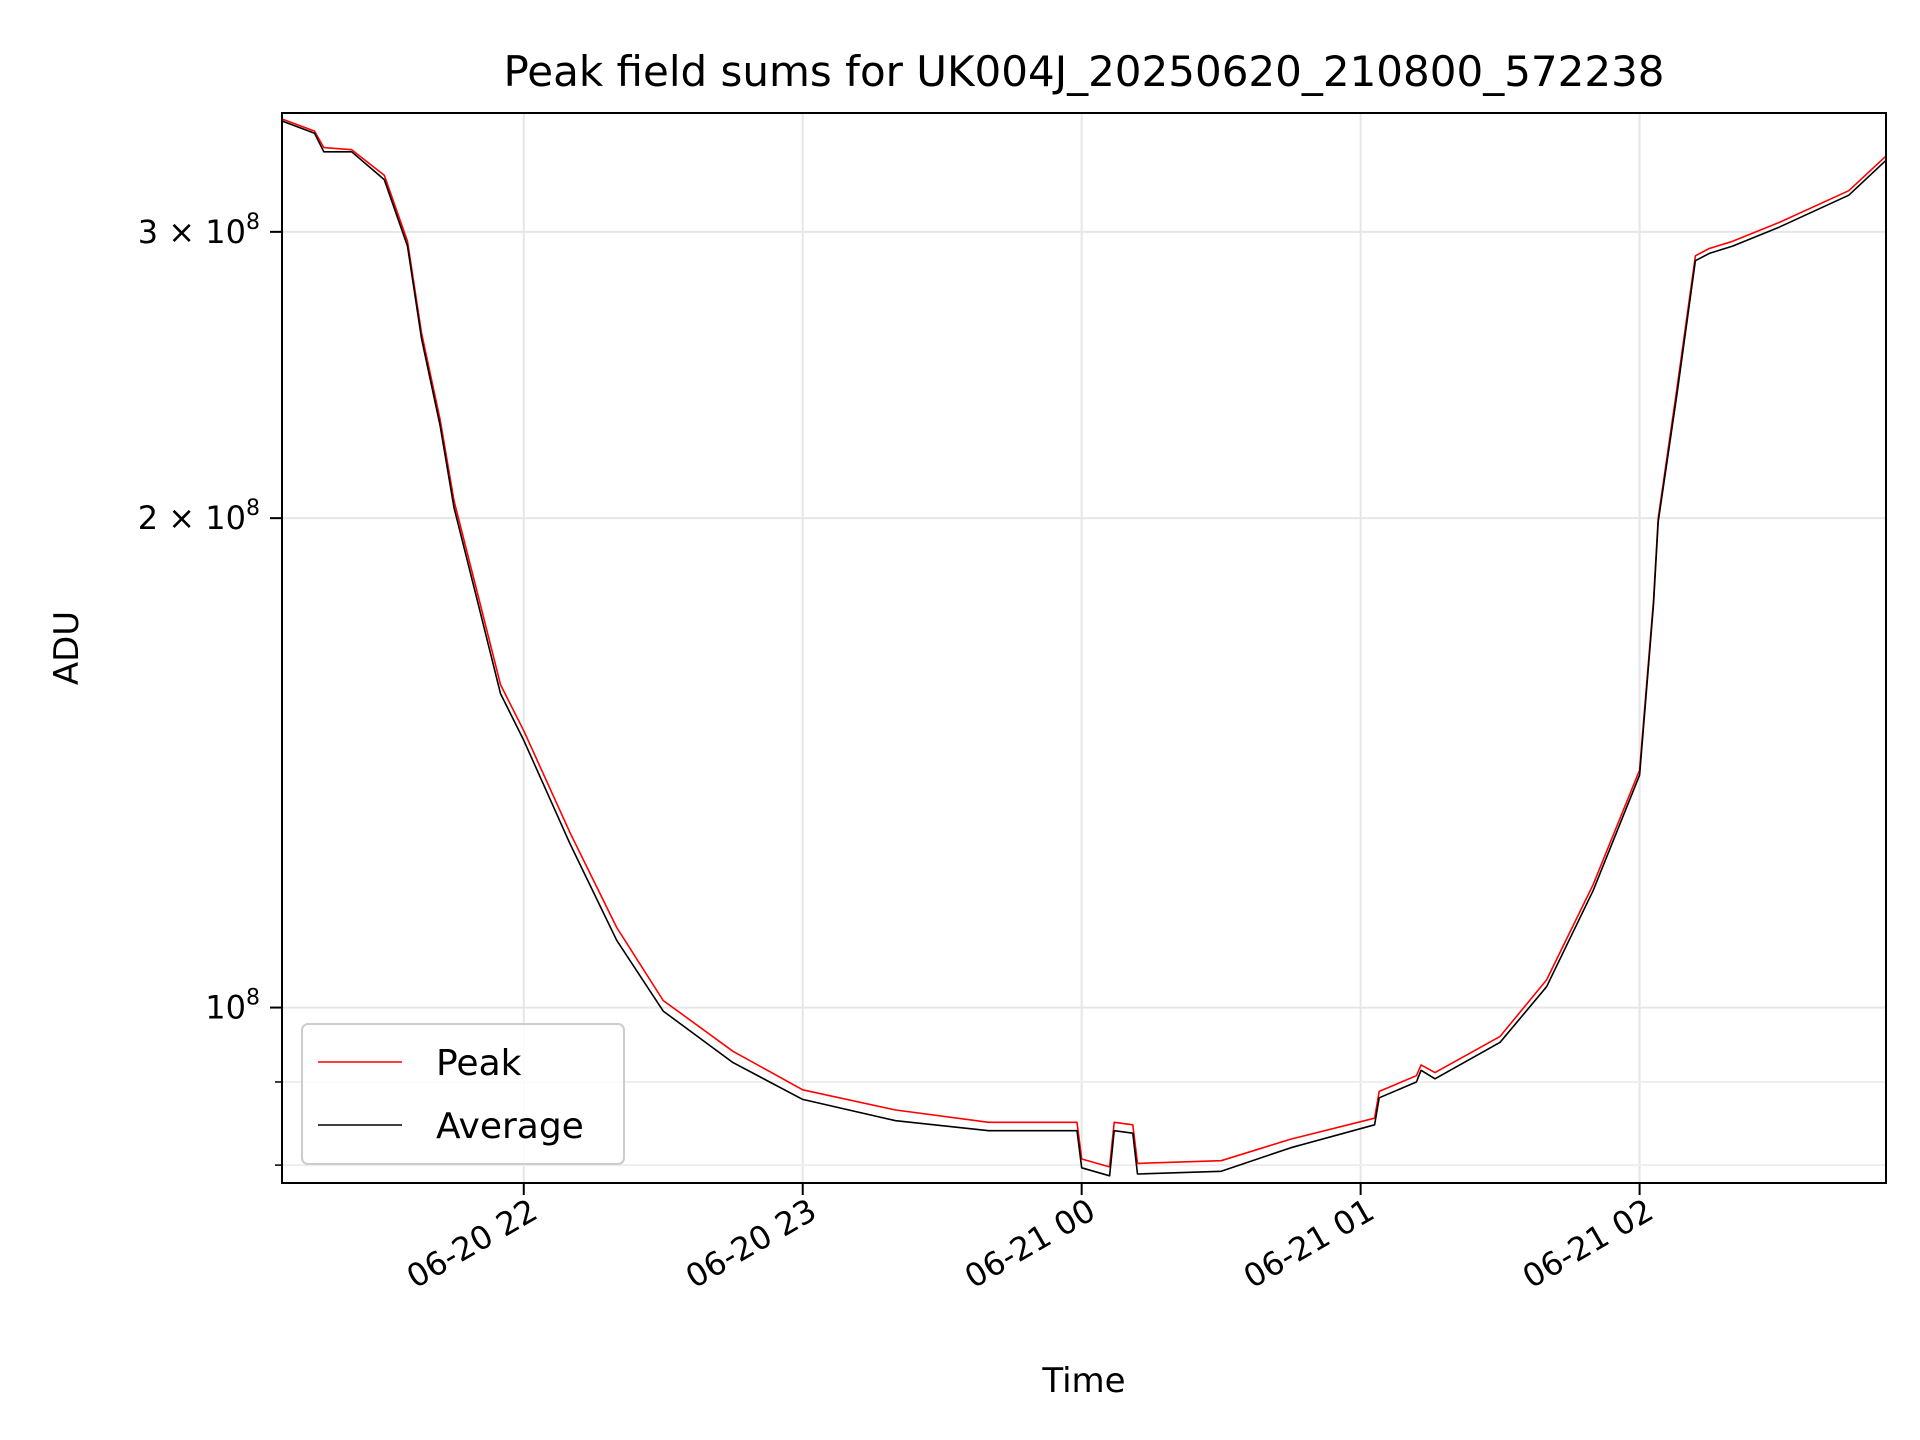 Image resolution: width=1920 pixels, height=1440 pixels. What do you see at coordinates (510, 1126) in the screenshot?
I see `legend-label-average: Average` at bounding box center [510, 1126].